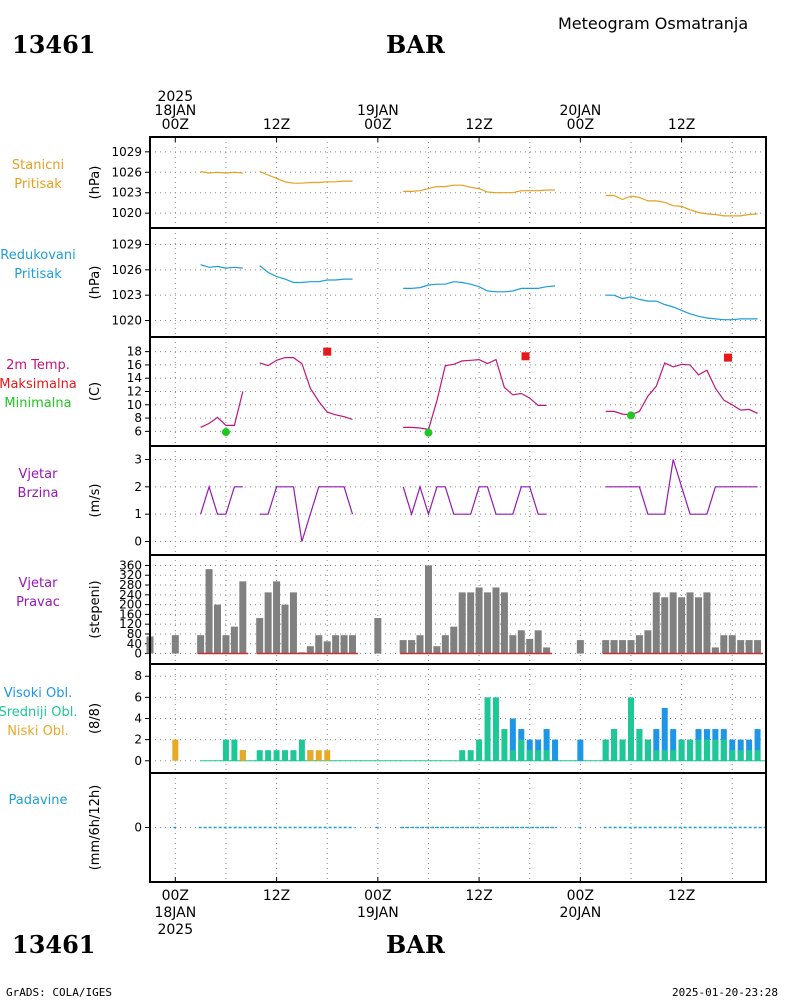 Image resolution: width=800 pixels, height=1000 pixels. I want to click on time-label-top: 18JAN, so click(175, 111).